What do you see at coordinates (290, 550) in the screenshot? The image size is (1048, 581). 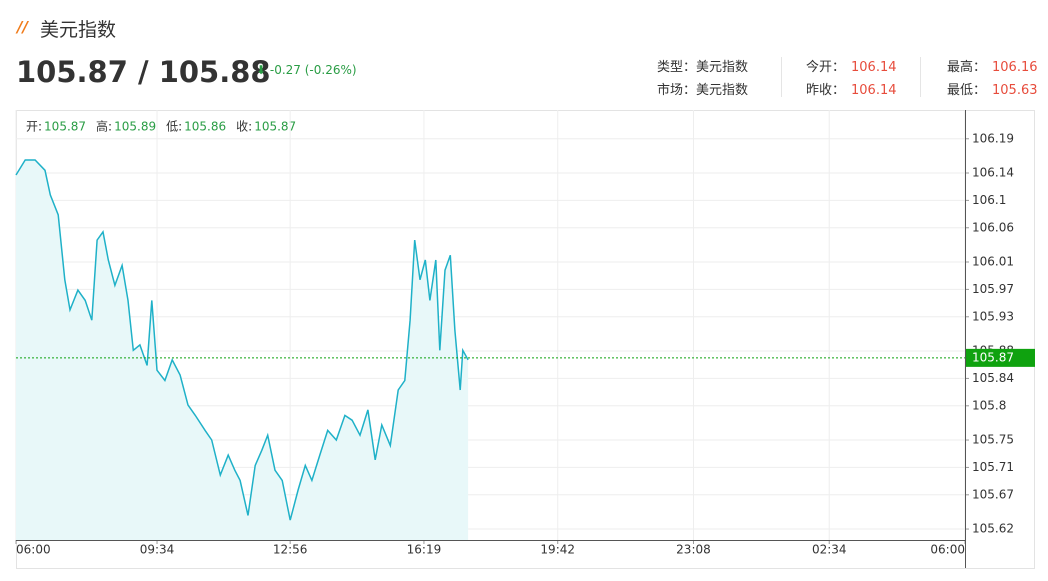 I see `x-tick-label: 12:56` at bounding box center [290, 550].